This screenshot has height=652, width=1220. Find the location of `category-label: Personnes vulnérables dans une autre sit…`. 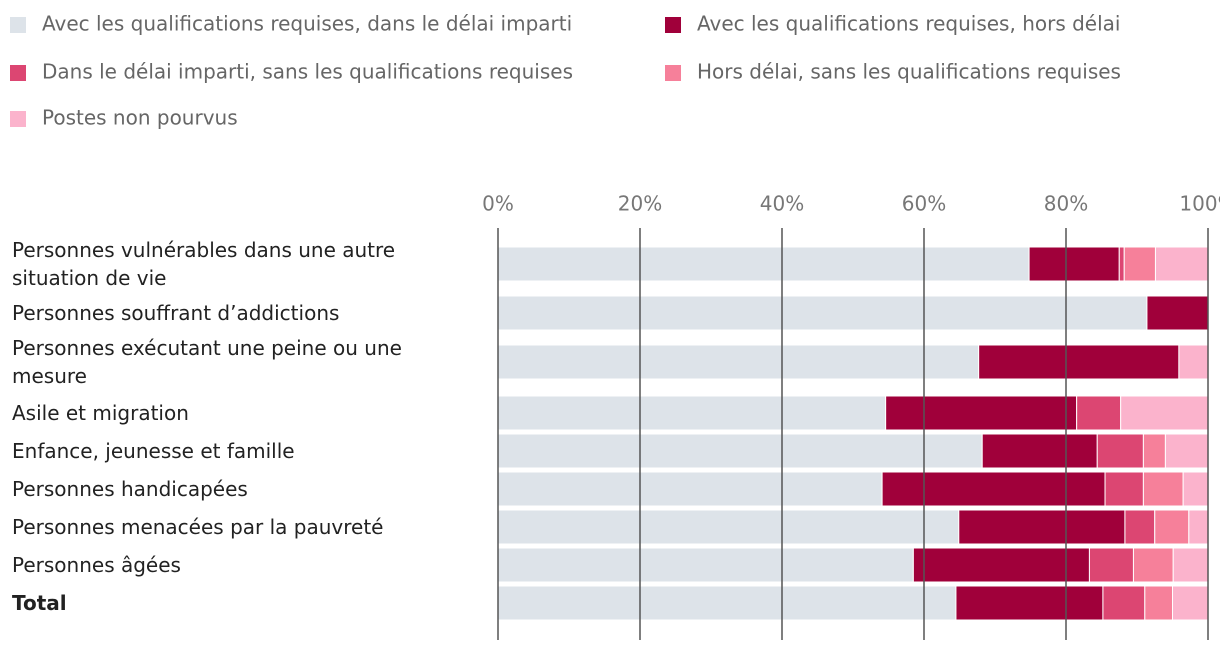

category-label: Personnes vulnérables dans une autre sit… is located at coordinates (204, 264).